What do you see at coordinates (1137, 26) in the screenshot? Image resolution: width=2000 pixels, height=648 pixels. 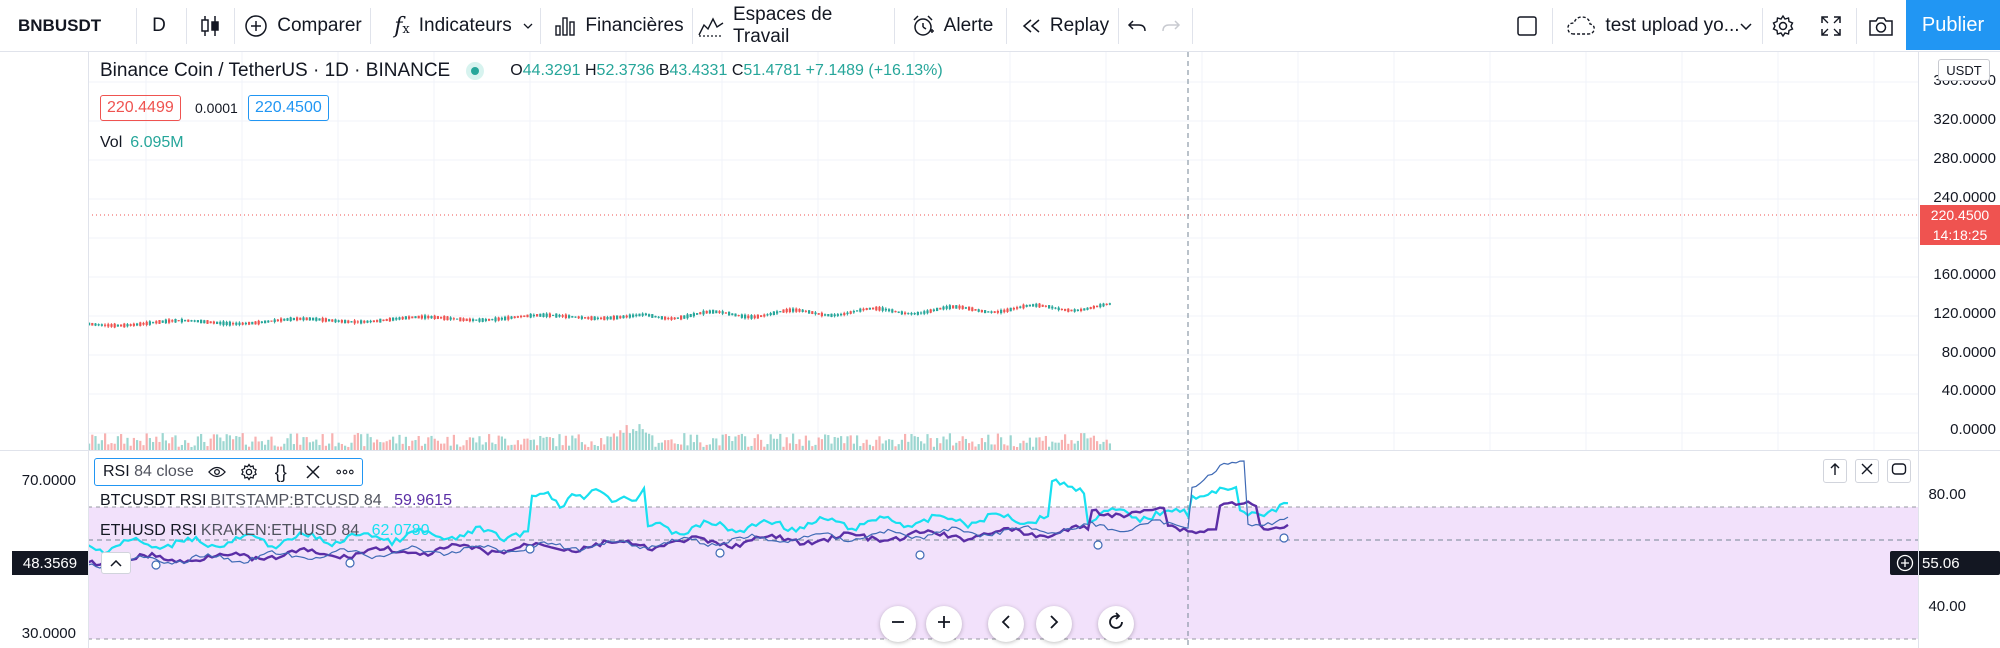 I see `undo-button` at bounding box center [1137, 26].